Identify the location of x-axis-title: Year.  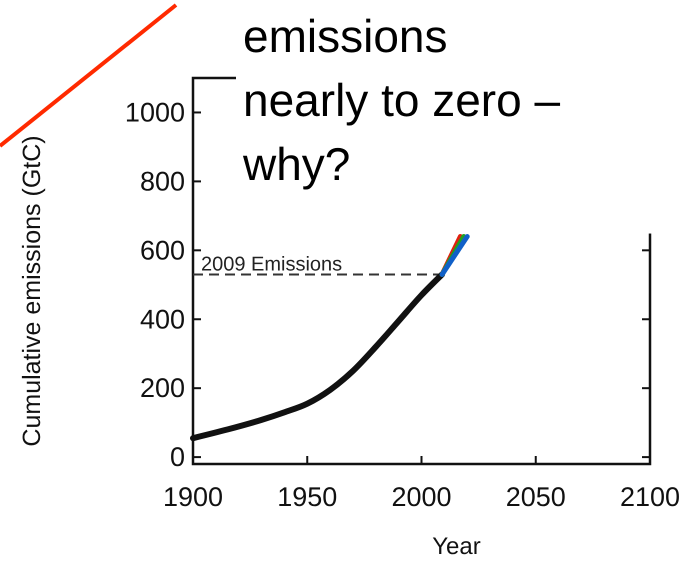
(456, 546).